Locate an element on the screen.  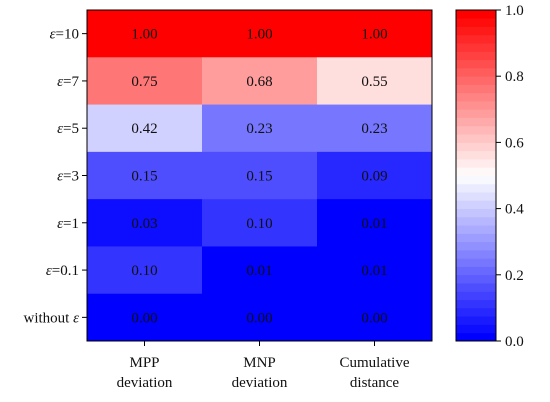
y-tick-label: ε=0.1 is located at coordinates (62, 271).